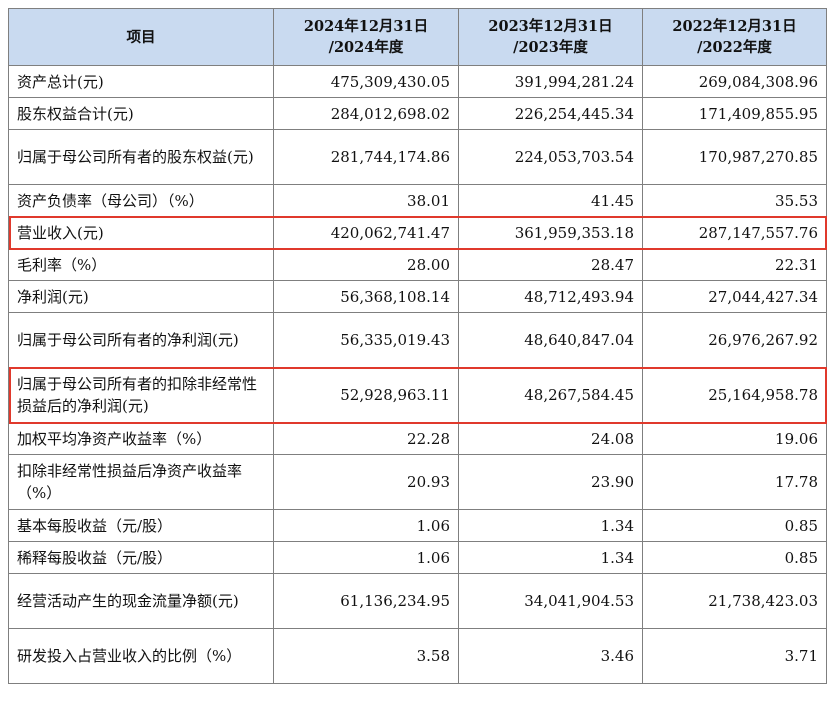 Image resolution: width=834 pixels, height=721 pixels. What do you see at coordinates (141, 200) in the screenshot?
I see `row-label: 资产负债率（母公司）（%）` at bounding box center [141, 200].